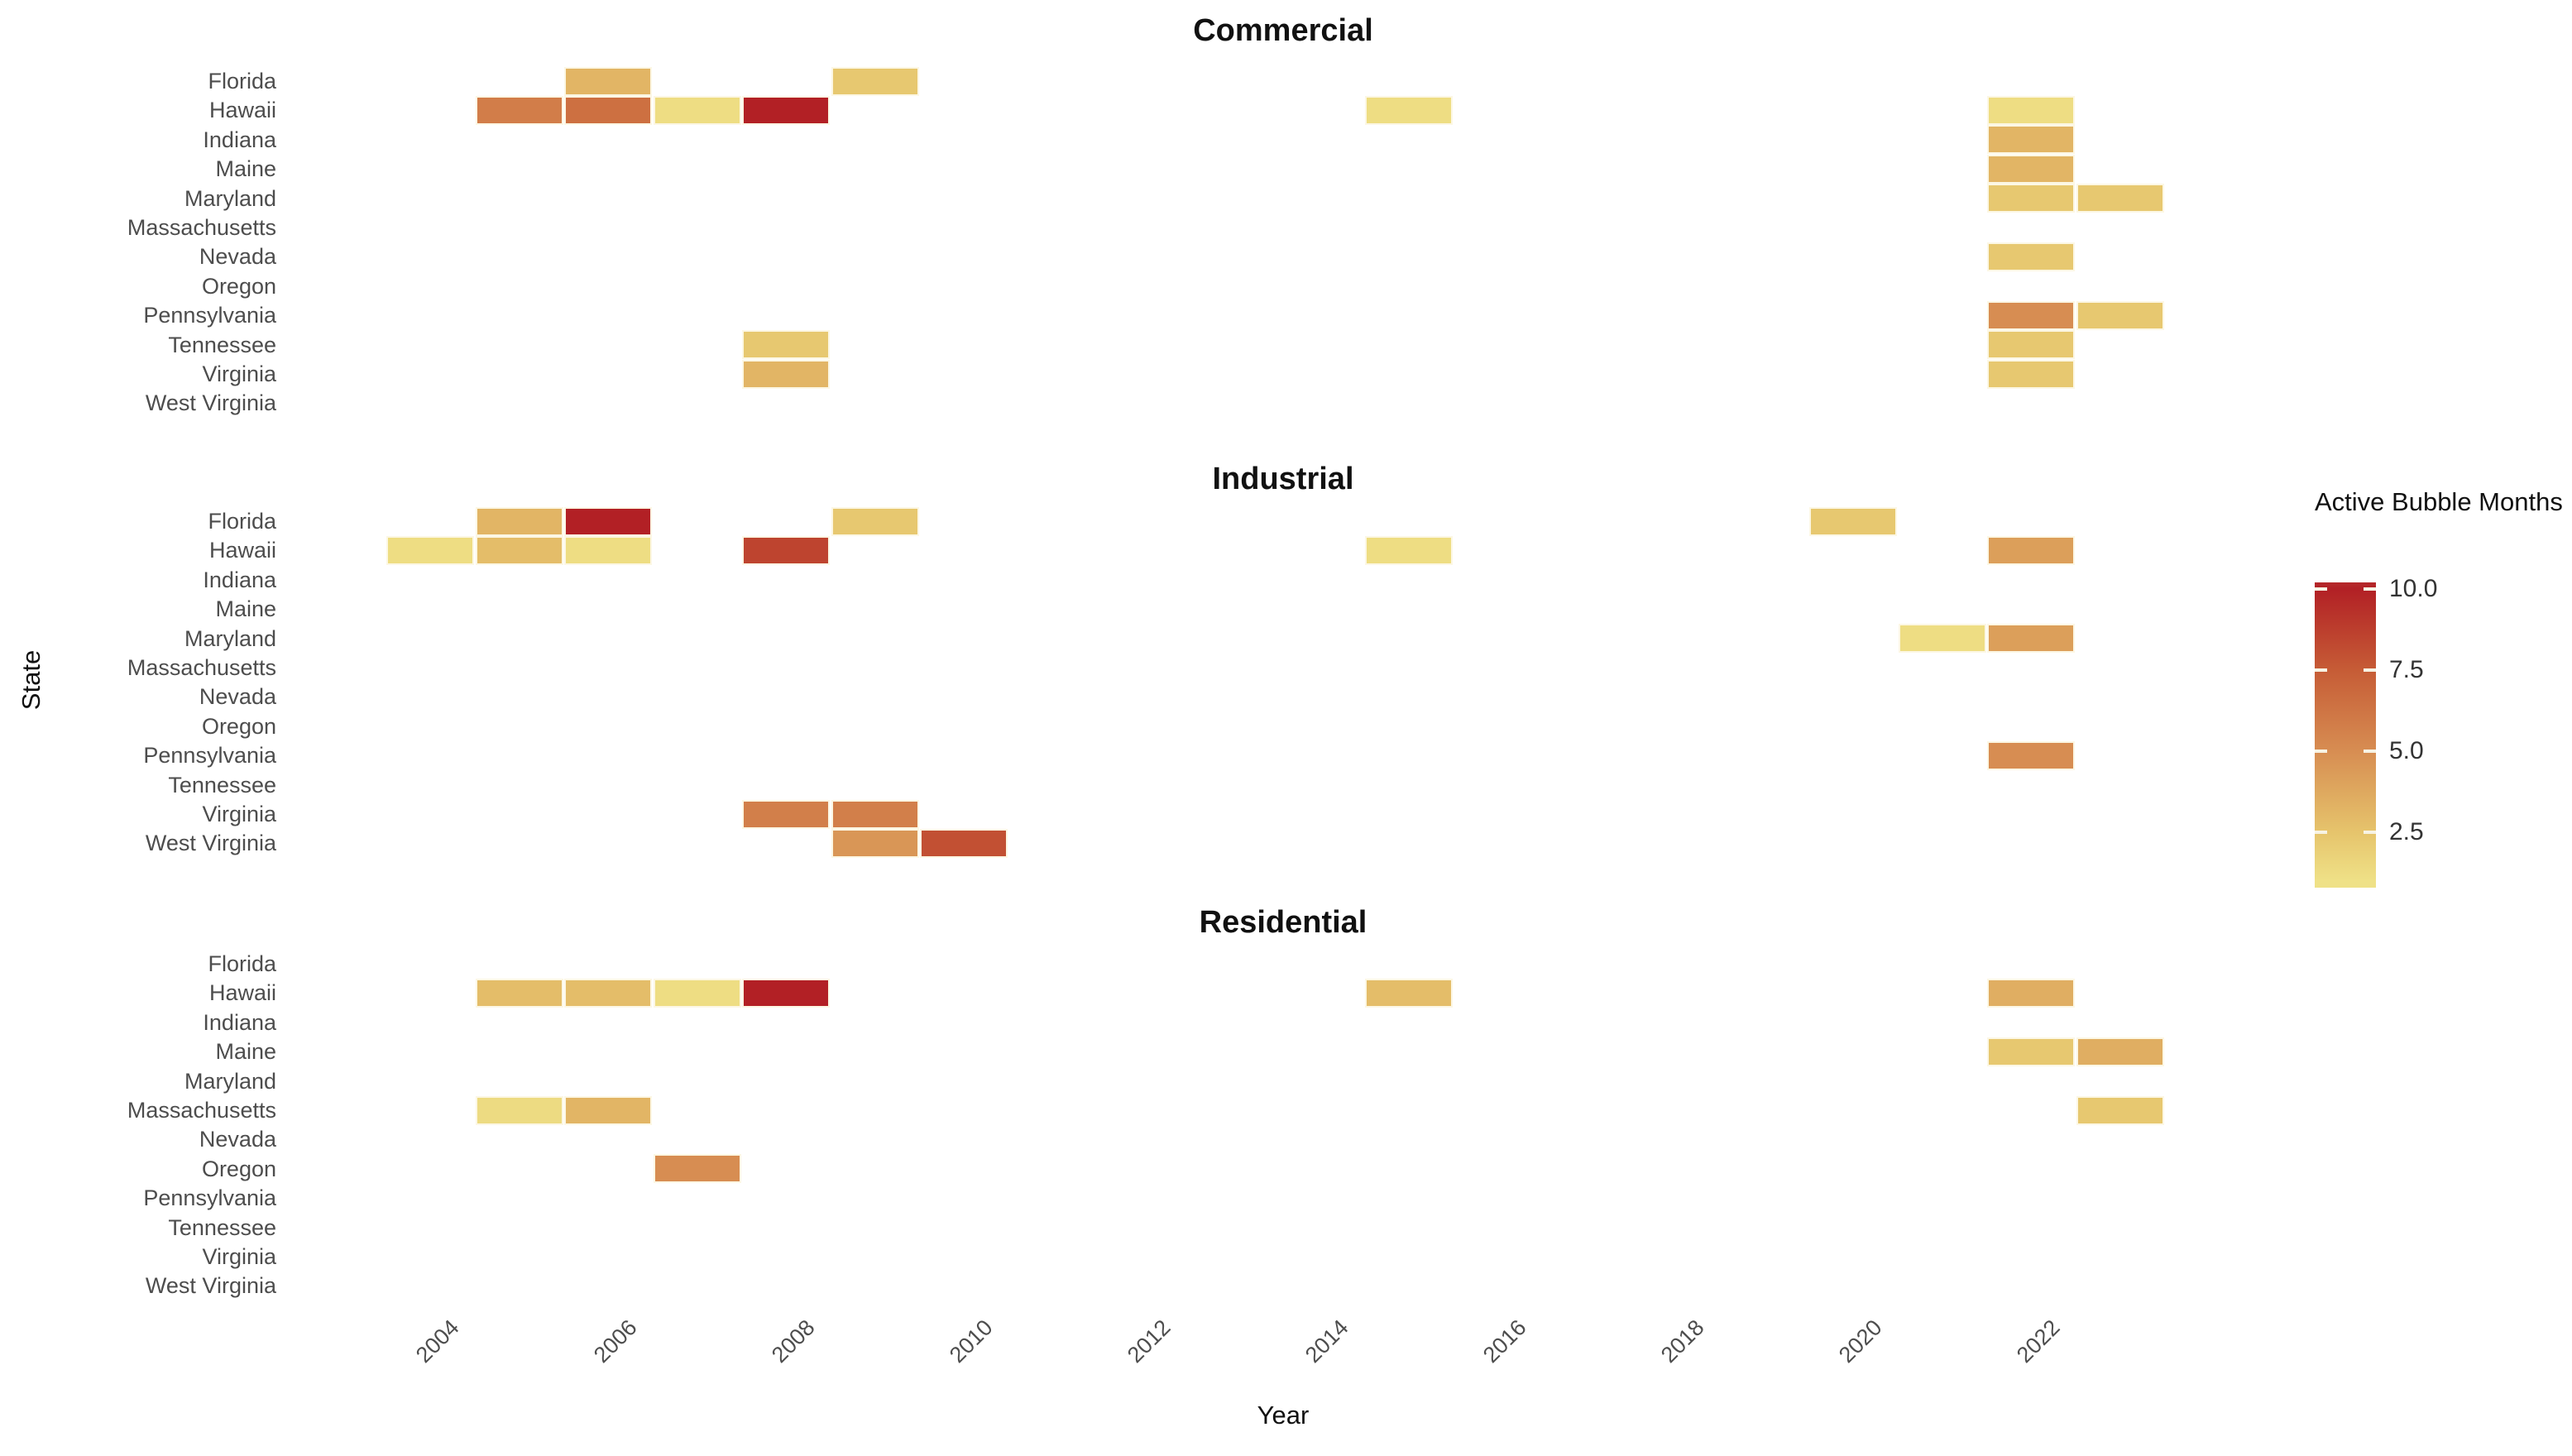 The width and height of the screenshot is (2572, 1456). What do you see at coordinates (1283, 30) in the screenshot?
I see `facet-title-commercial: Commercial` at bounding box center [1283, 30].